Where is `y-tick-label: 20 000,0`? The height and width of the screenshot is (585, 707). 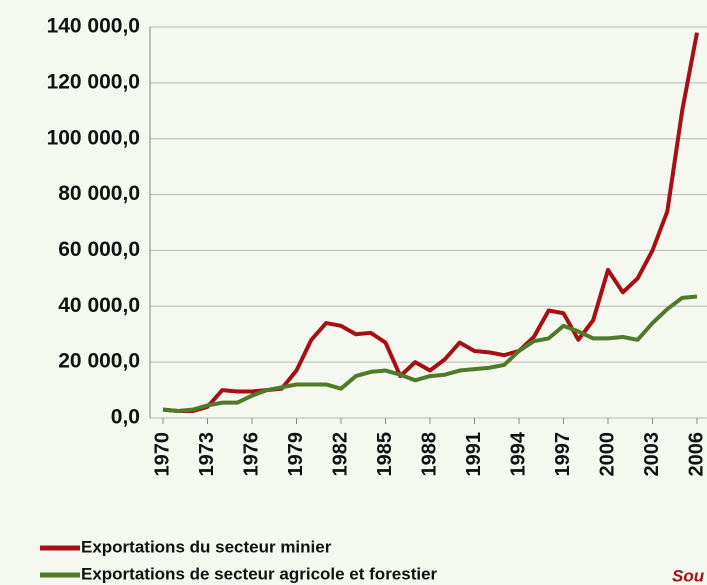
y-tick-label: 20 000,0 is located at coordinates (99, 361).